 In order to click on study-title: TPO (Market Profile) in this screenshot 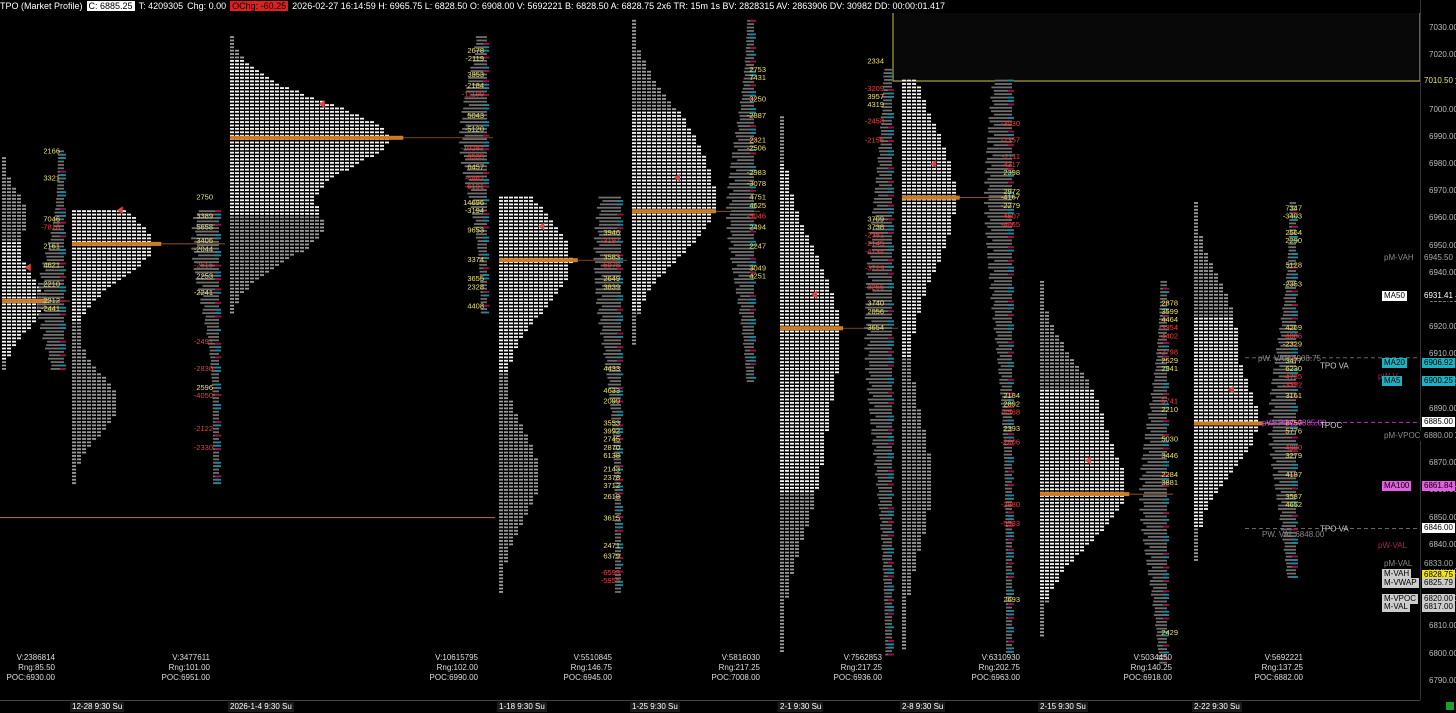, I will do `click(41, 6)`.